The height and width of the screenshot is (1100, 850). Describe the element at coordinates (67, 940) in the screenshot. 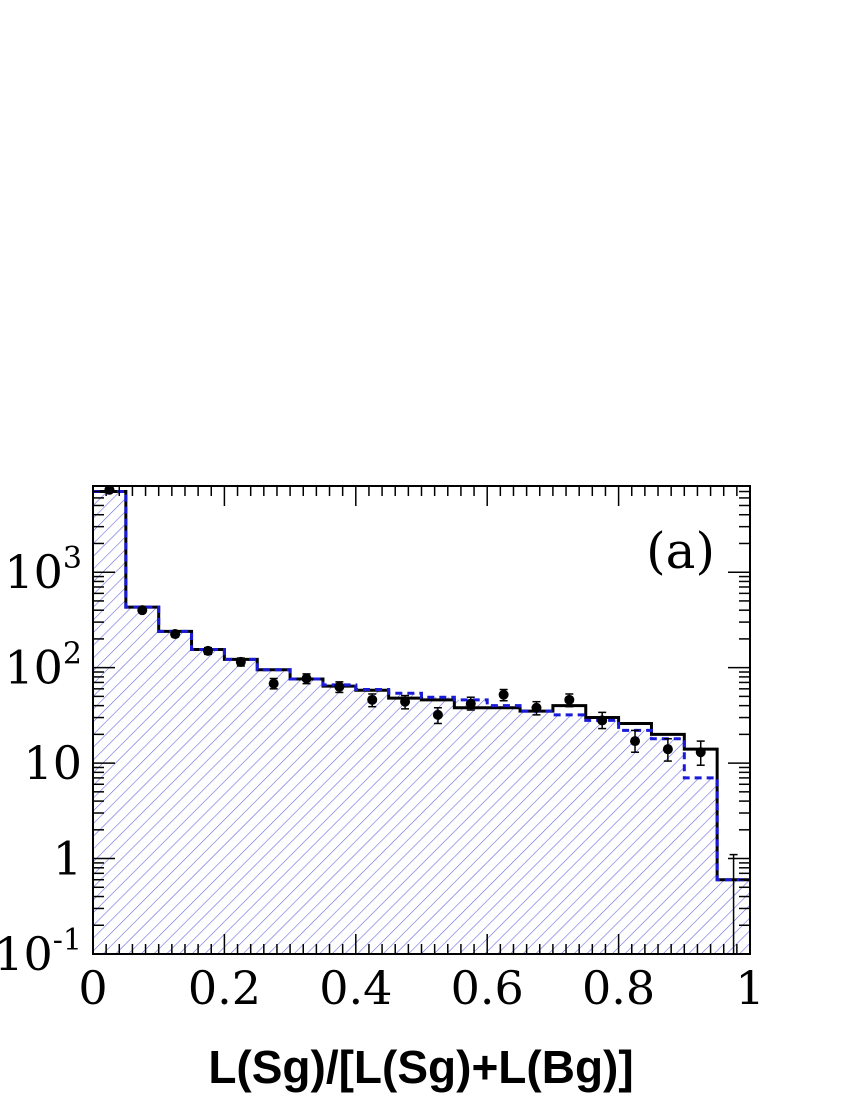

I see `y-tick-exponent: -1` at that location.